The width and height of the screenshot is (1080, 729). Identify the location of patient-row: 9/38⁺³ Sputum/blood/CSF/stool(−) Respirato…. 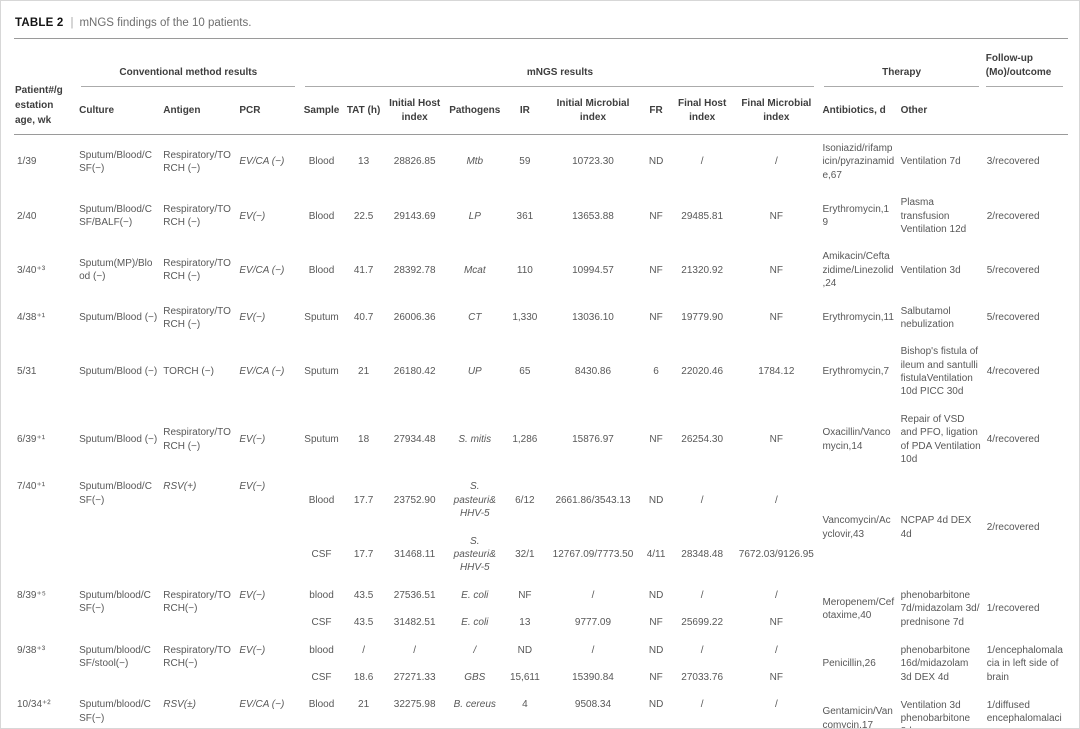
(541, 660).